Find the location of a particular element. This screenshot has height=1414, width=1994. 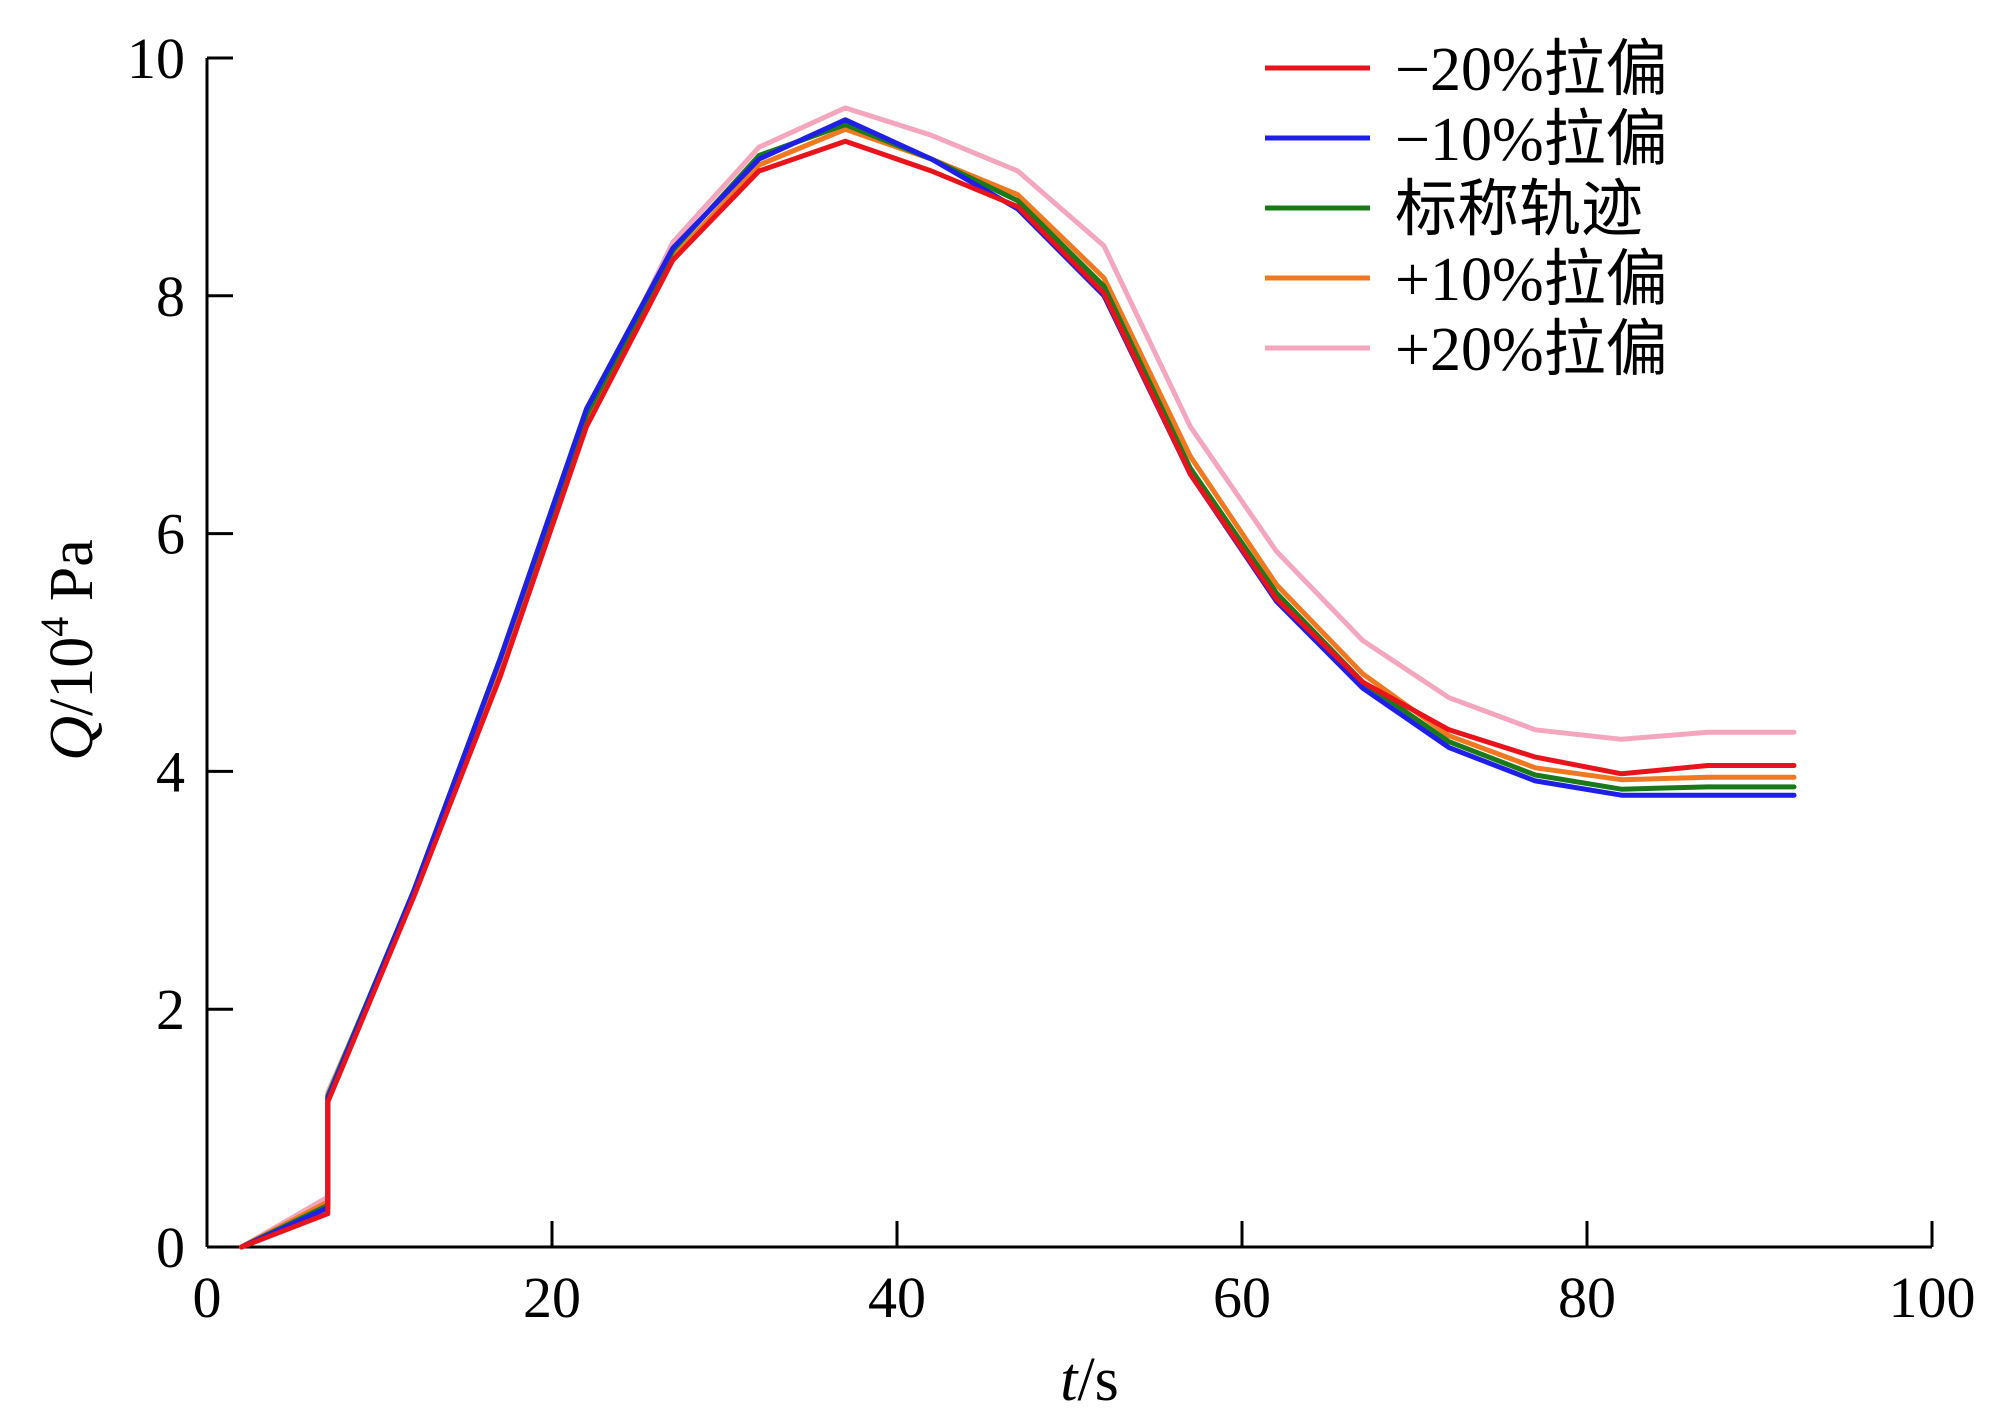

legend-item: +20%拉偏 is located at coordinates (1466, 350).